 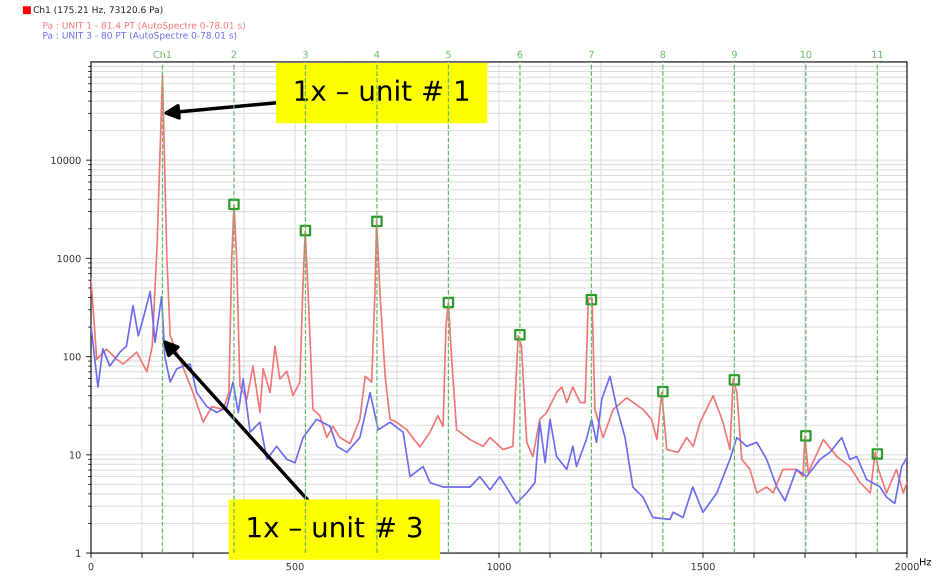 What do you see at coordinates (448, 54) in the screenshot?
I see `text: 5` at bounding box center [448, 54].